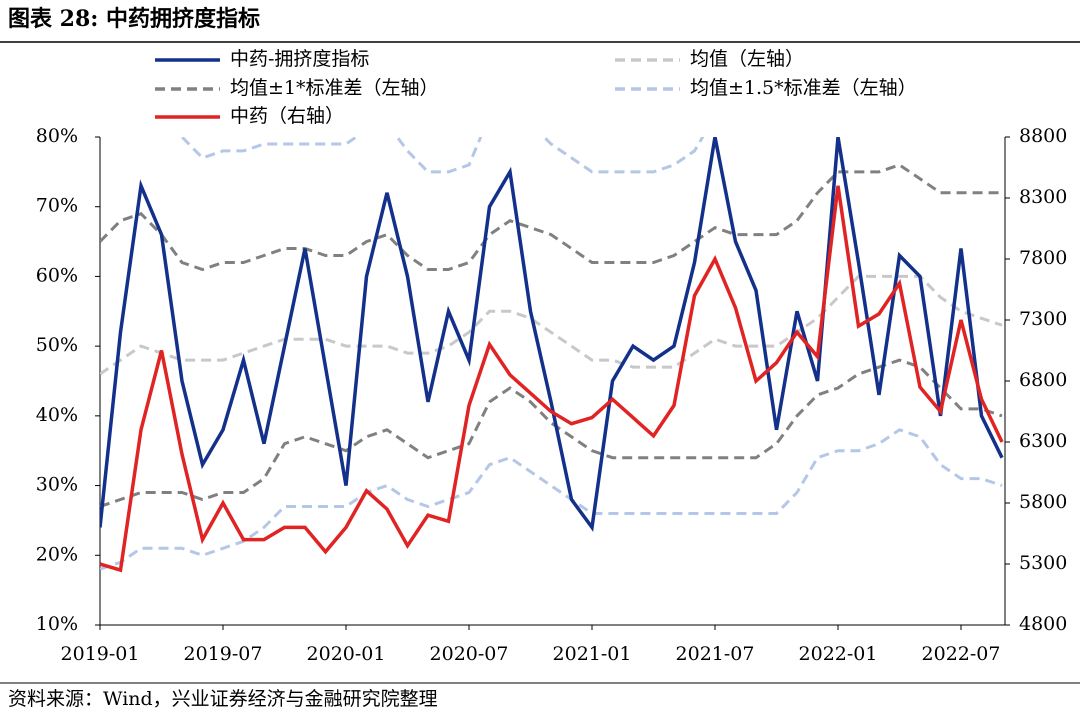  Describe the element at coordinates (1043, 197) in the screenshot. I see `y2-tick-label: 8300` at that location.